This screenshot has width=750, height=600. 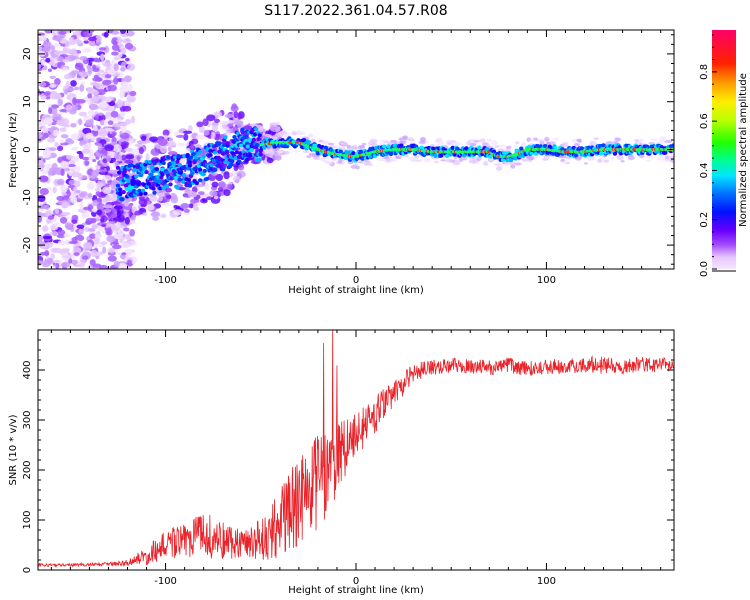 I want to click on x-tick-label: 100, so click(x=546, y=581).